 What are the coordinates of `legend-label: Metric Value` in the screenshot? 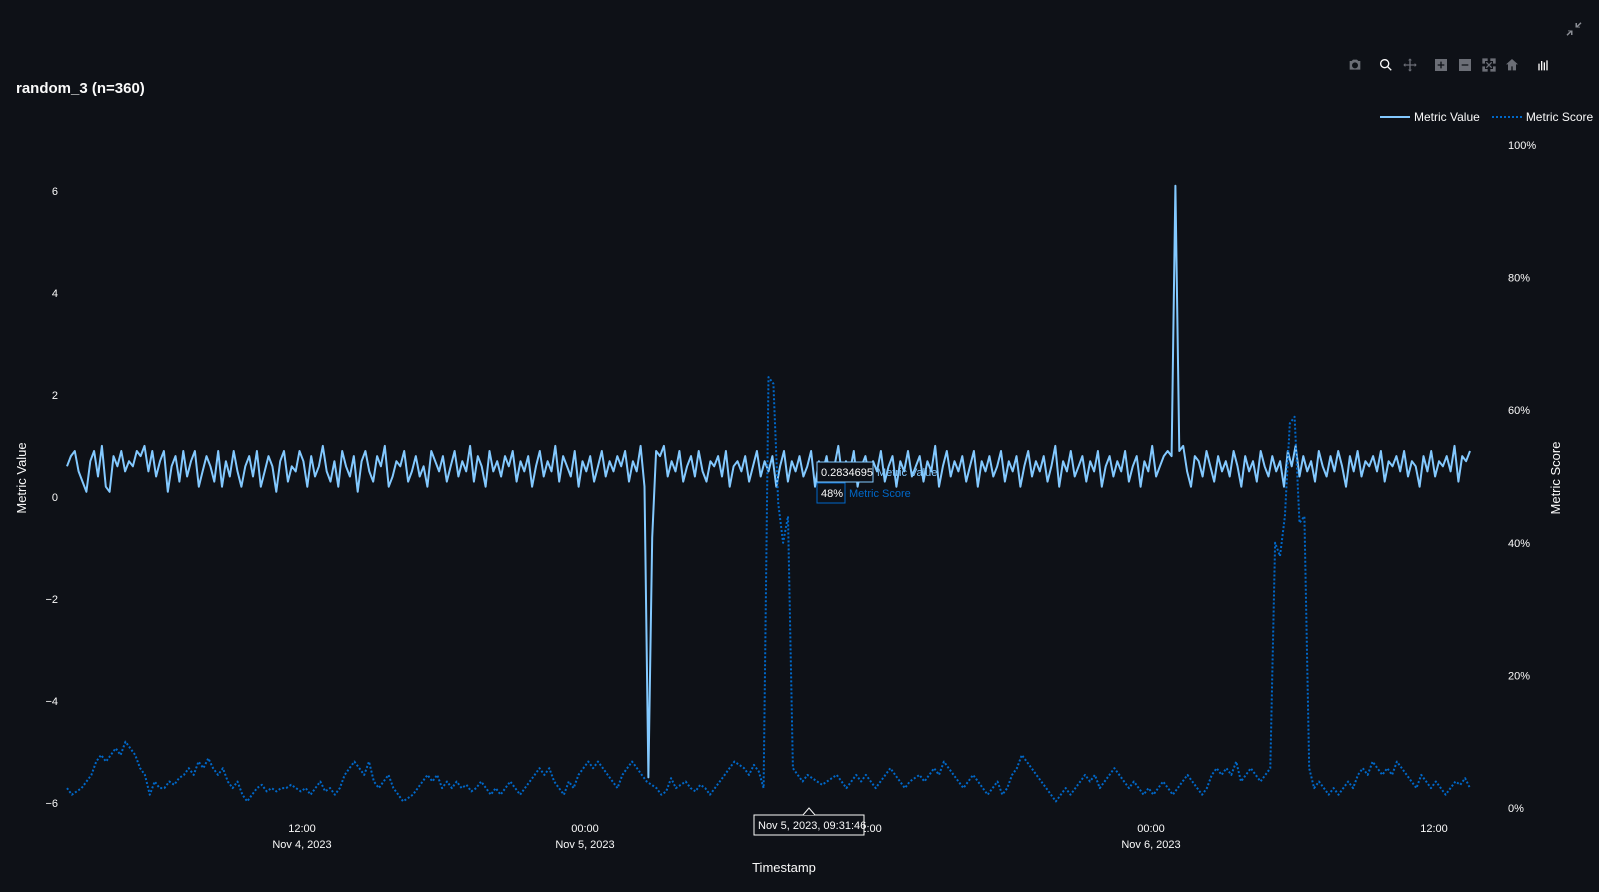 It's located at (1447, 117).